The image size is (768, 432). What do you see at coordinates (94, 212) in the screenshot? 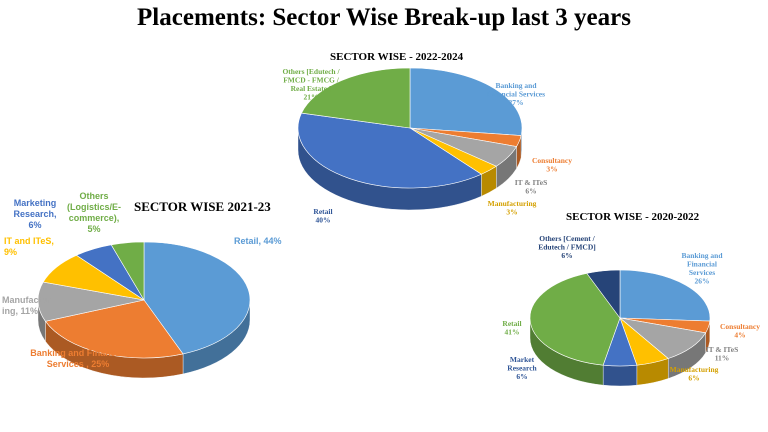
I see `slice-label-1-5: Others (Logistics/E-commerce), 5%` at bounding box center [94, 212].